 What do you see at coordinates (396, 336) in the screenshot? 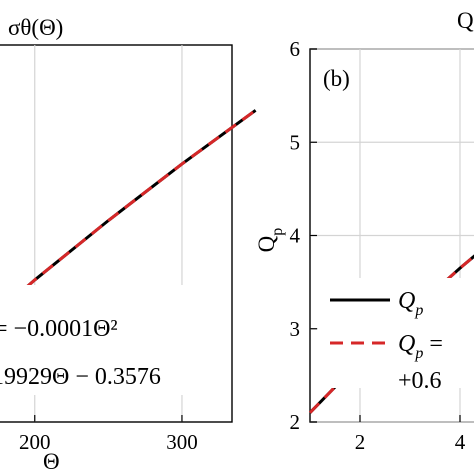
I see `panel-b-legend: Qp Qp = +0.6` at bounding box center [396, 336].